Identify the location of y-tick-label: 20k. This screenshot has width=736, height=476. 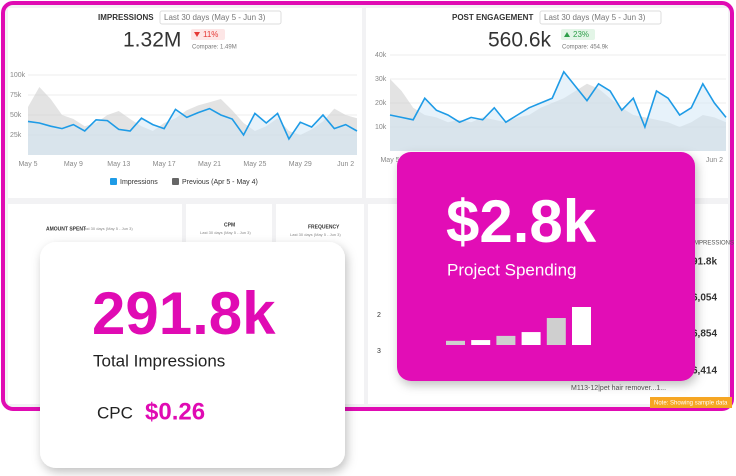
(381, 103).